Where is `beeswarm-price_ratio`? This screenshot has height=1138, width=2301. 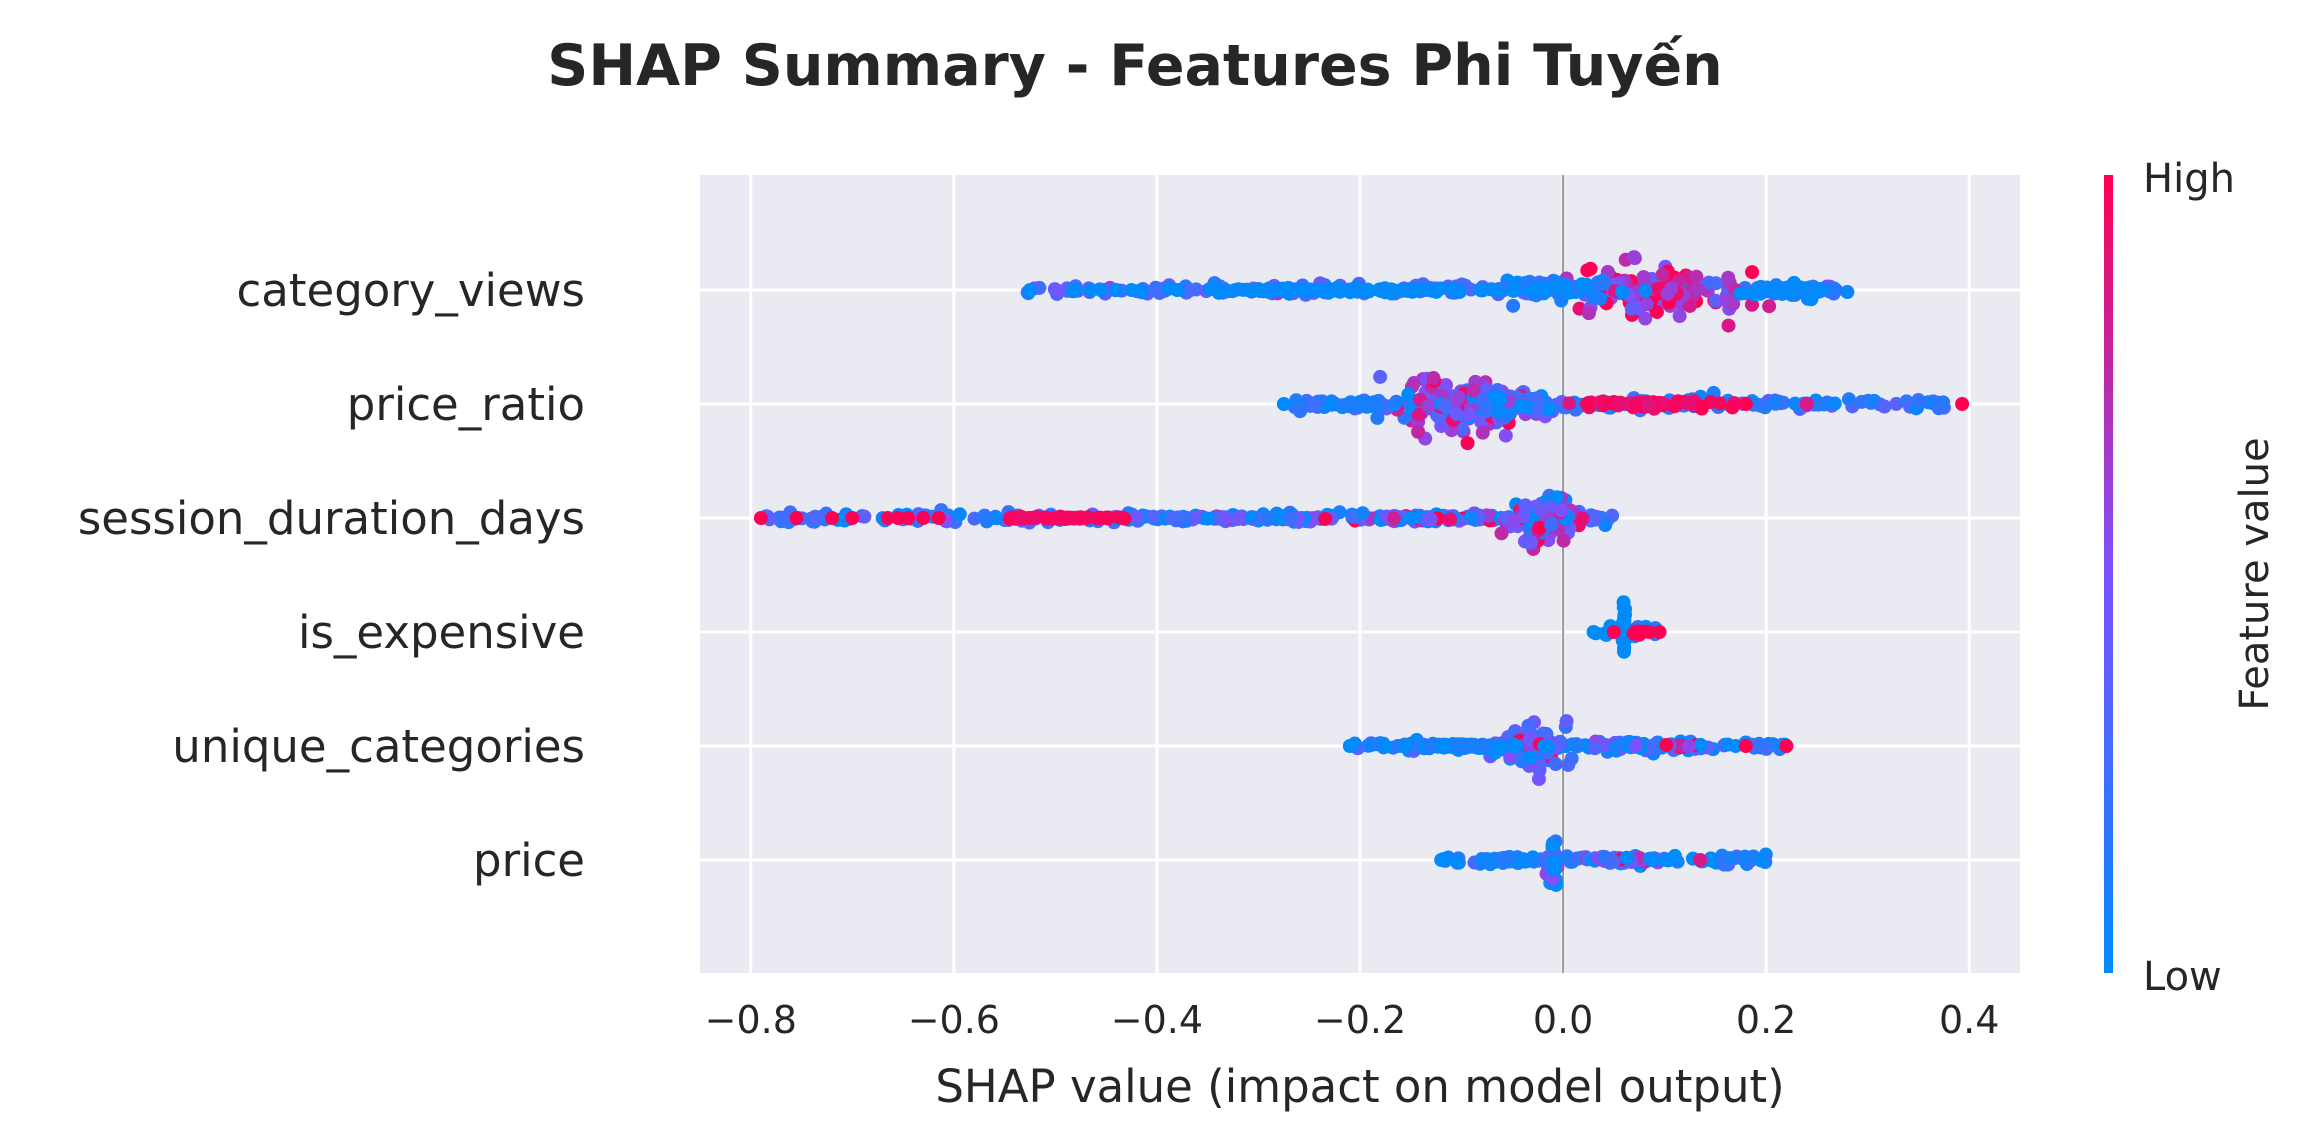
beeswarm-price_ratio is located at coordinates (1623, 410).